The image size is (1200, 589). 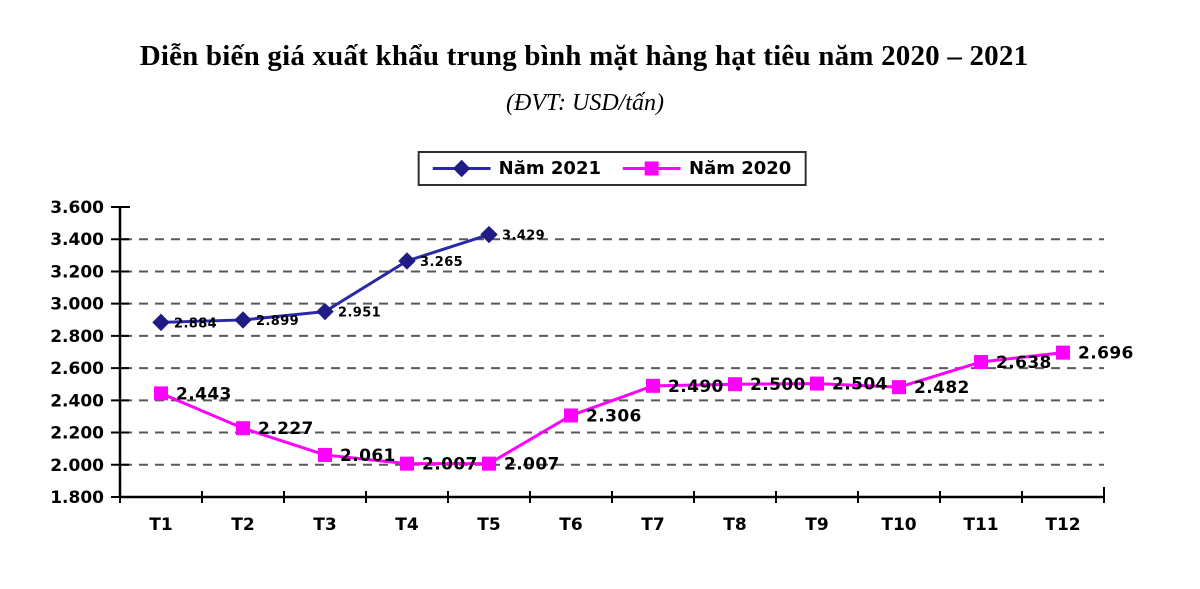 What do you see at coordinates (277, 321) in the screenshot?
I see `data-label: 2.899` at bounding box center [277, 321].